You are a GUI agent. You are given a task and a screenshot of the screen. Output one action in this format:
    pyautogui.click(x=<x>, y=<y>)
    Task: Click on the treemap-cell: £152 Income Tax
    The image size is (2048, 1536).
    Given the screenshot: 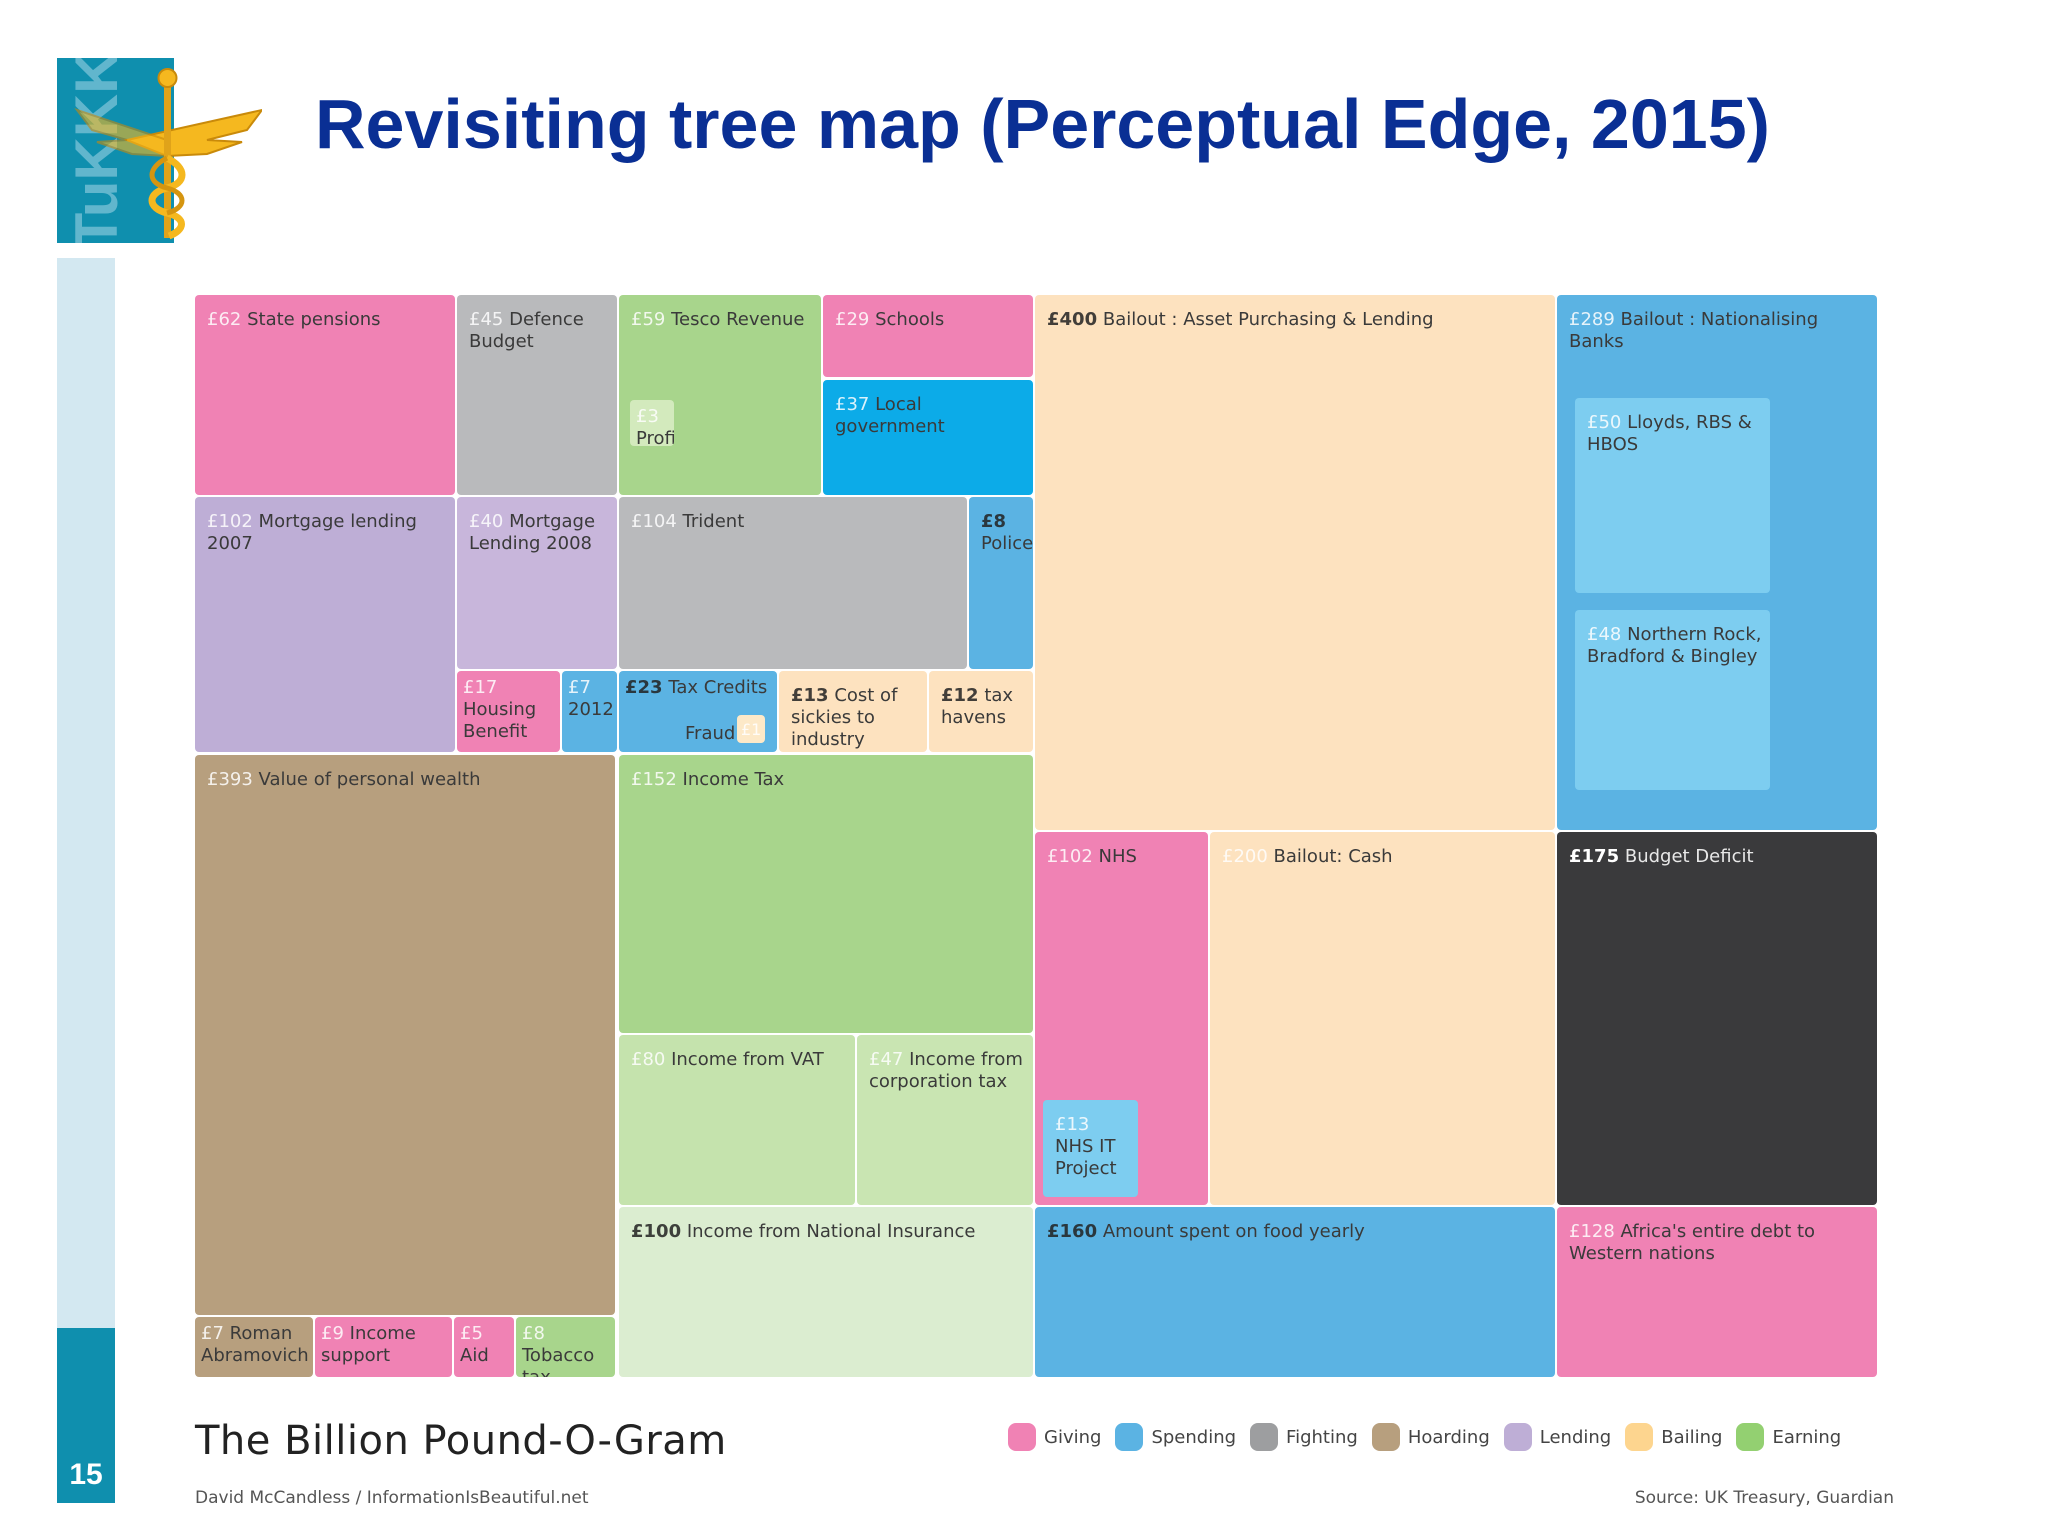 What is the action you would take?
    pyautogui.click(x=826, y=894)
    